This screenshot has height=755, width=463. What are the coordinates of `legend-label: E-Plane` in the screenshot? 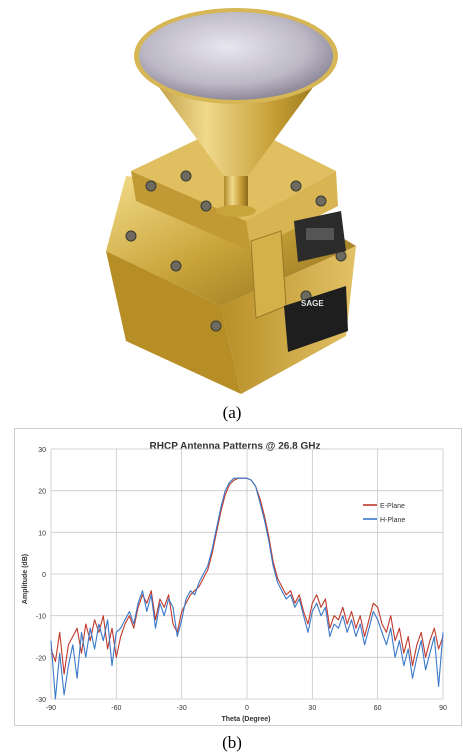 It's located at (392, 506).